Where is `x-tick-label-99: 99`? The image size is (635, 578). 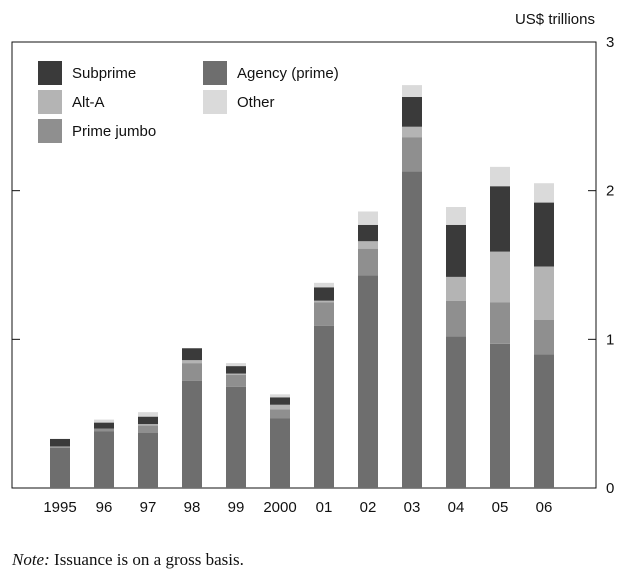 x-tick-label-99: 99 is located at coordinates (236, 507).